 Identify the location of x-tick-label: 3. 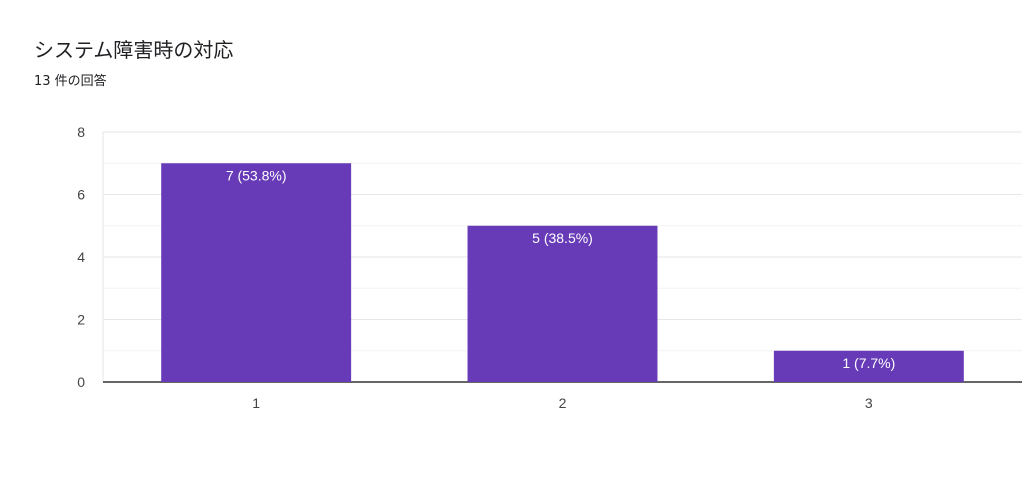
(869, 403).